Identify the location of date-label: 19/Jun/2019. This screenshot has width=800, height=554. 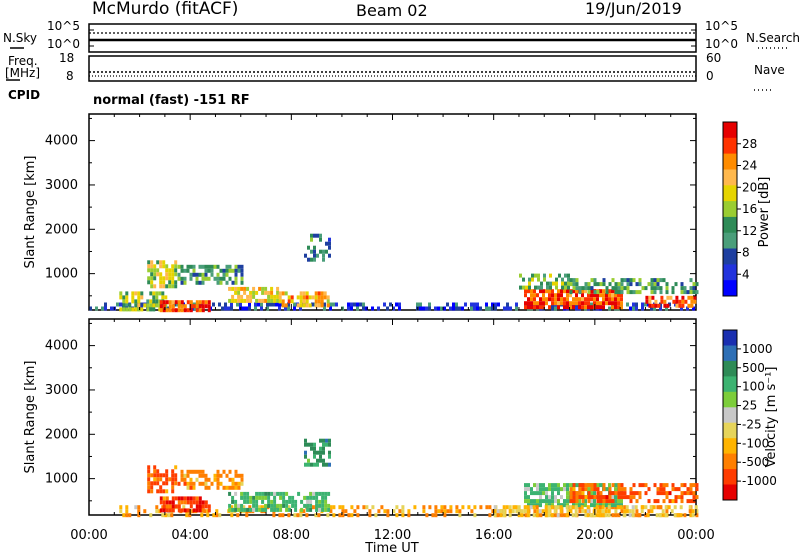
(633, 9).